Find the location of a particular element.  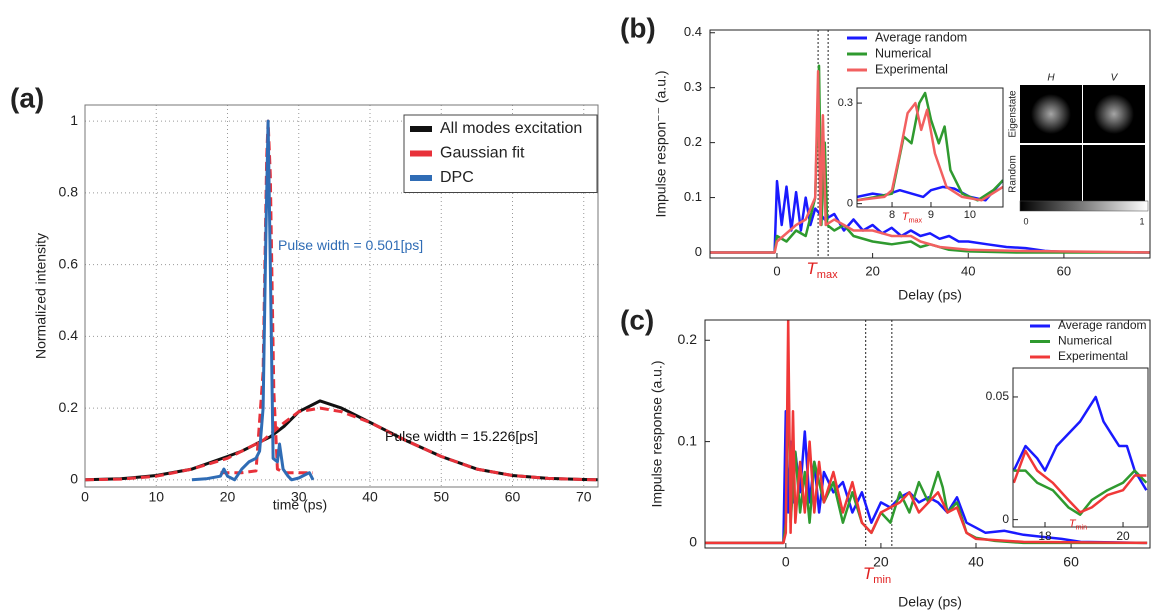

legend-box is located at coordinates (500, 153).